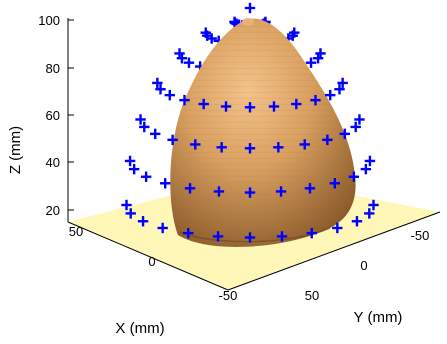 The height and width of the screenshot is (344, 447). I want to click on z-ticks: 100 80 60 40 20, so click(56, 115).